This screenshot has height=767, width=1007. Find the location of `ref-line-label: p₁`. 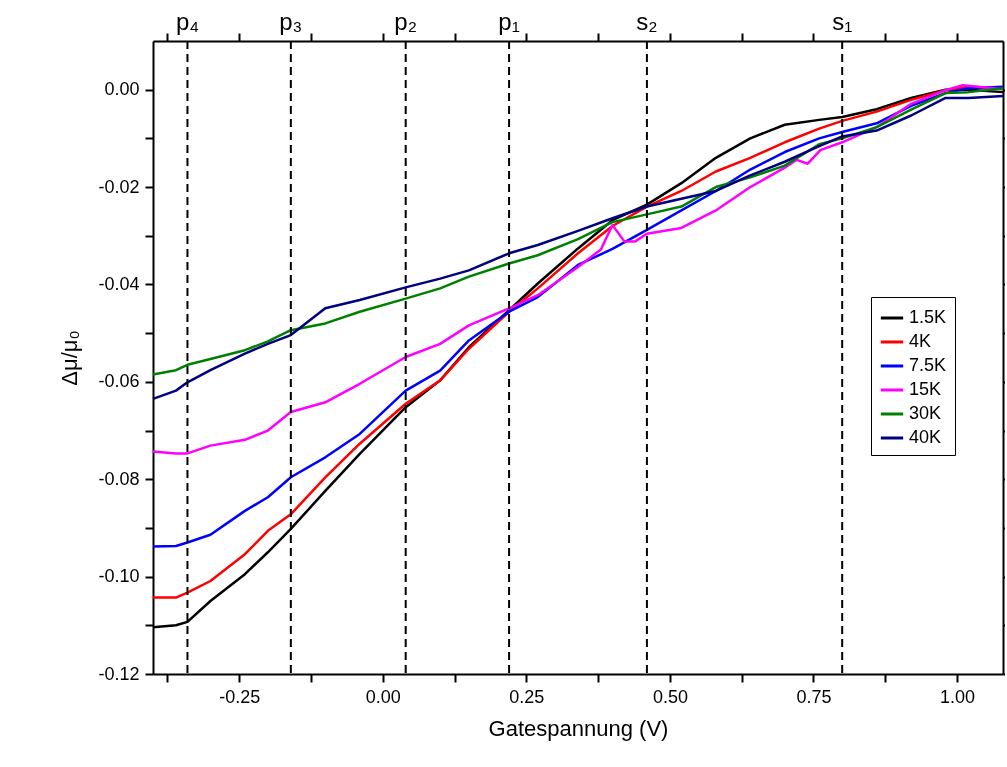

ref-line-label: p₁ is located at coordinates (509, 21).